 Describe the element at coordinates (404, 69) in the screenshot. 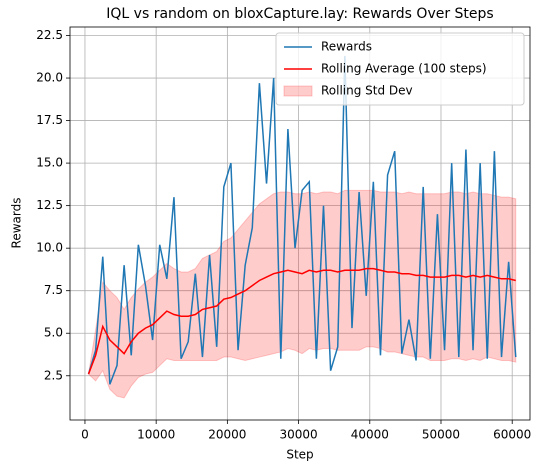

I see `legend-label: Rolling Average (100 steps)` at that location.